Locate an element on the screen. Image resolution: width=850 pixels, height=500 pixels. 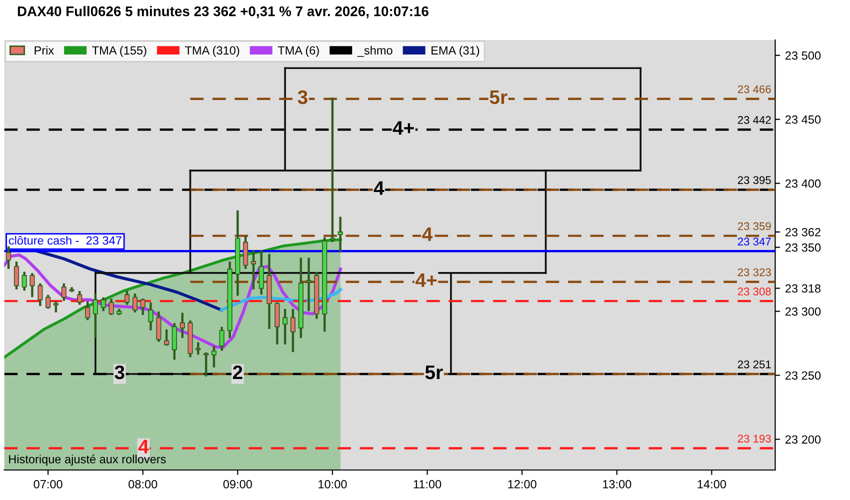
legend-label: TMA (310) is located at coordinates (212, 51).